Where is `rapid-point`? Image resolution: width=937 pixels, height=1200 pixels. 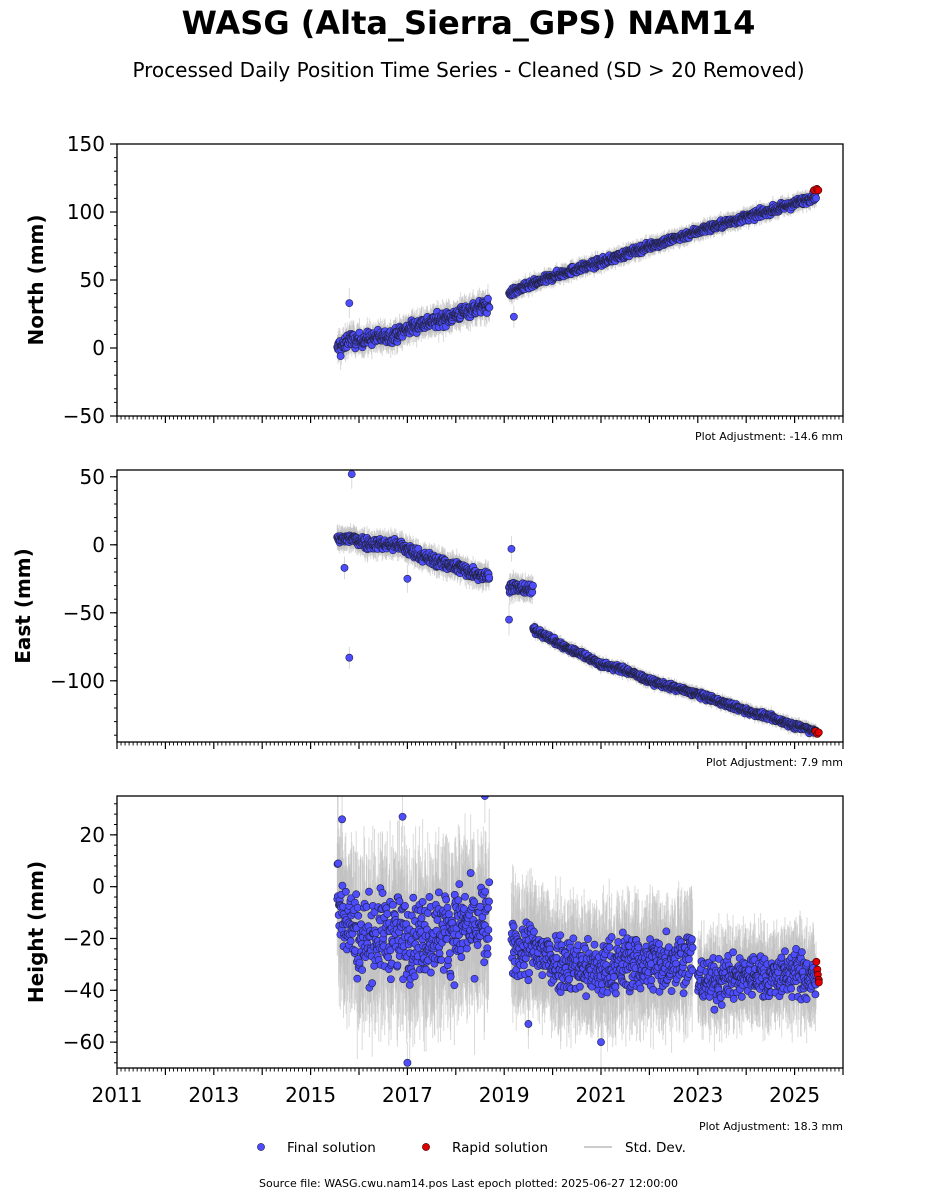 rapid-point is located at coordinates (818, 190).